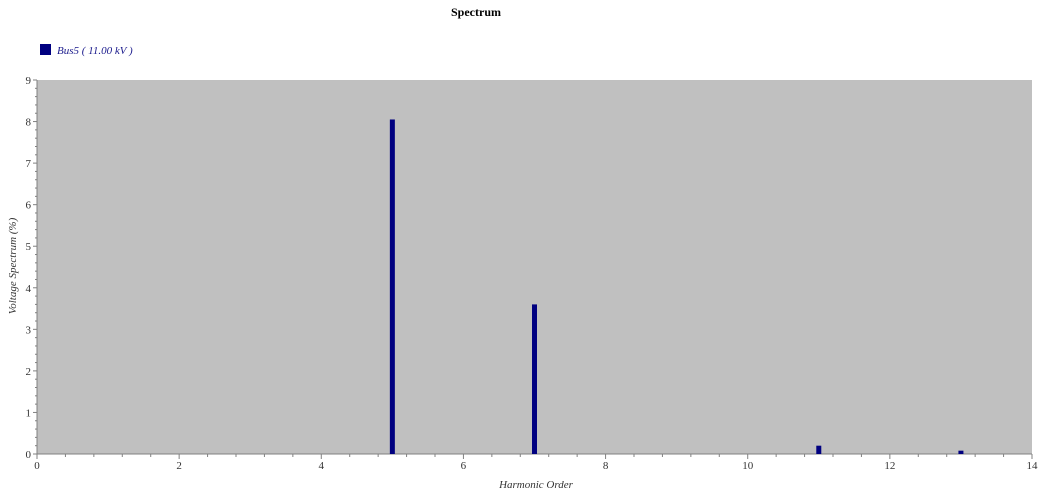 The image size is (1045, 497). I want to click on y-tick-label: 4, so click(29, 289).